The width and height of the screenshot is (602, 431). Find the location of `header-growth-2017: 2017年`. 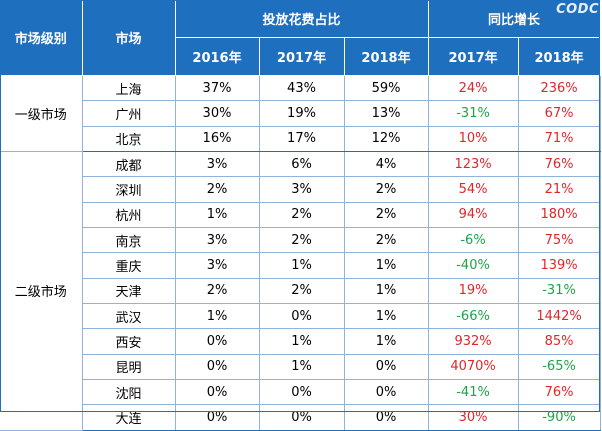

header-growth-2017: 2017年 is located at coordinates (473, 56).